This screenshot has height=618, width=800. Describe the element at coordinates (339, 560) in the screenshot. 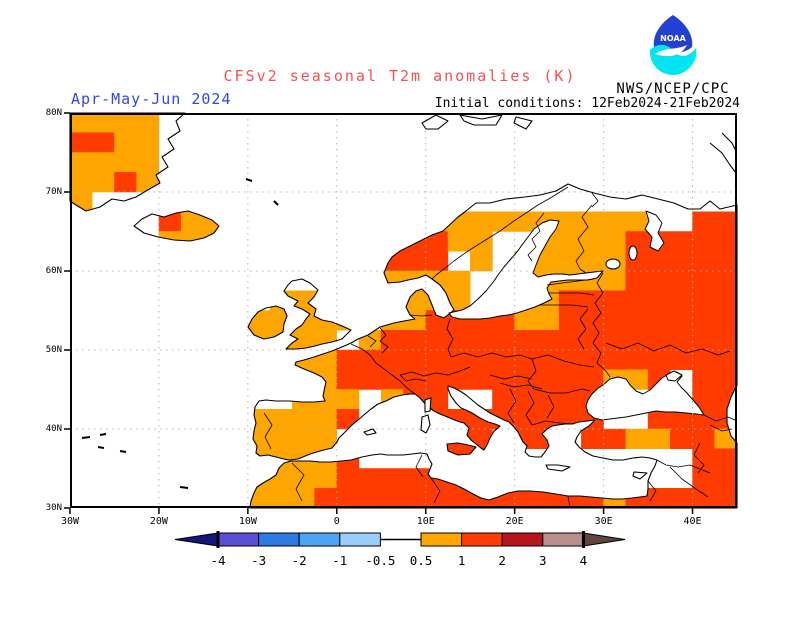

I see `colorbar-tick-label: -1` at that location.